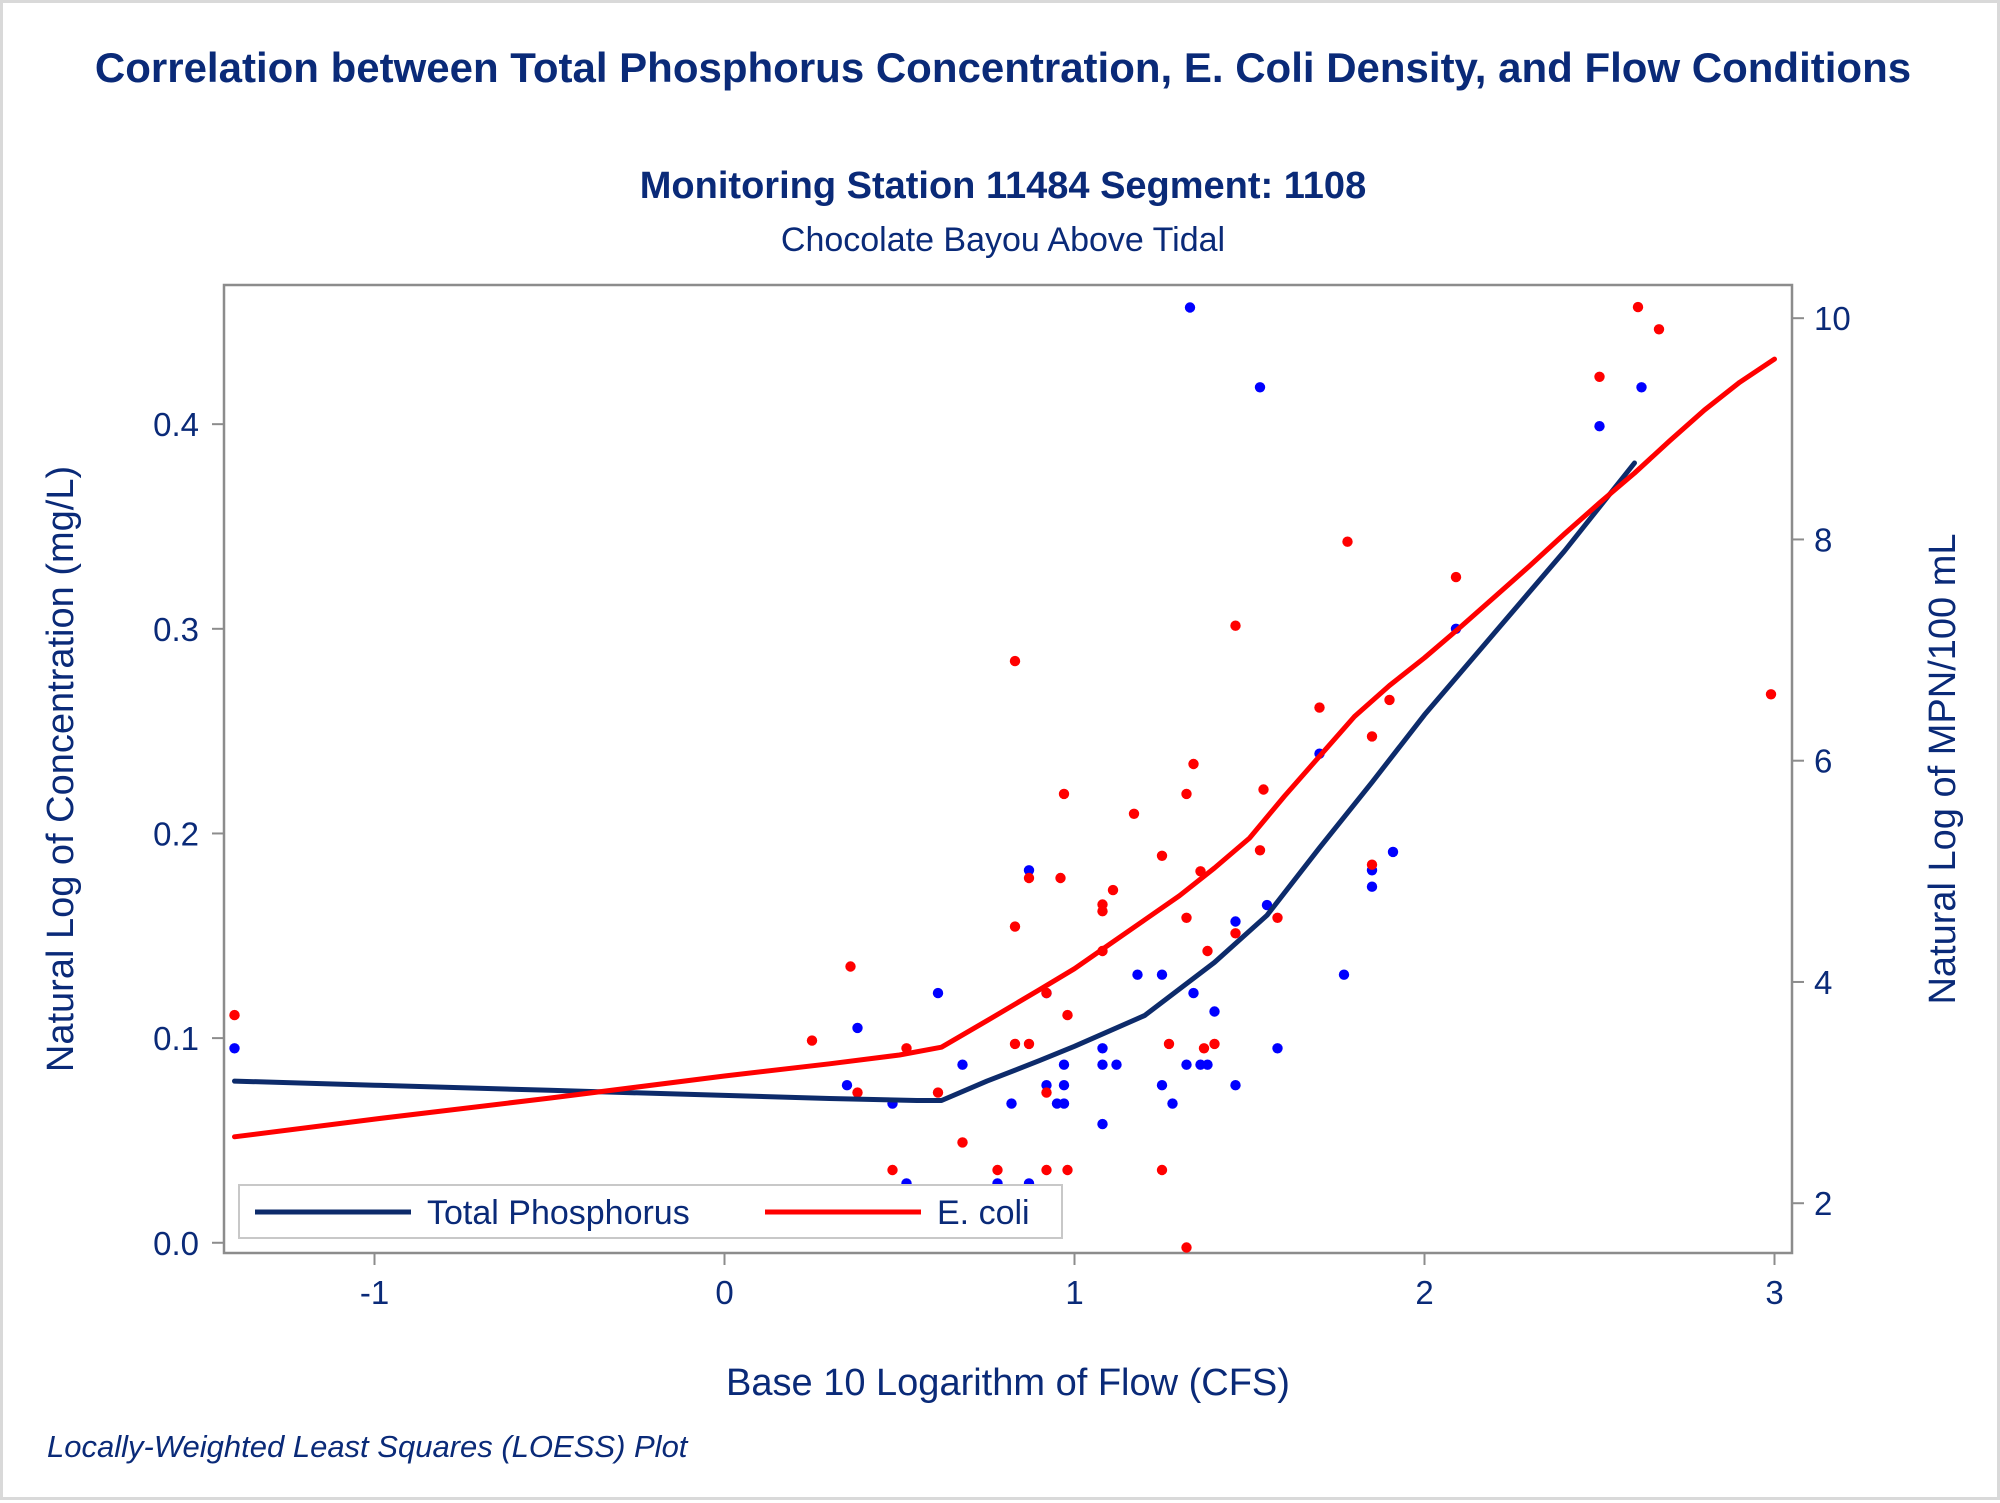  Describe the element at coordinates (1008, 1383) in the screenshot. I see `x-axis-label: Base 10 Logarithm of Flow (CFS)` at that location.